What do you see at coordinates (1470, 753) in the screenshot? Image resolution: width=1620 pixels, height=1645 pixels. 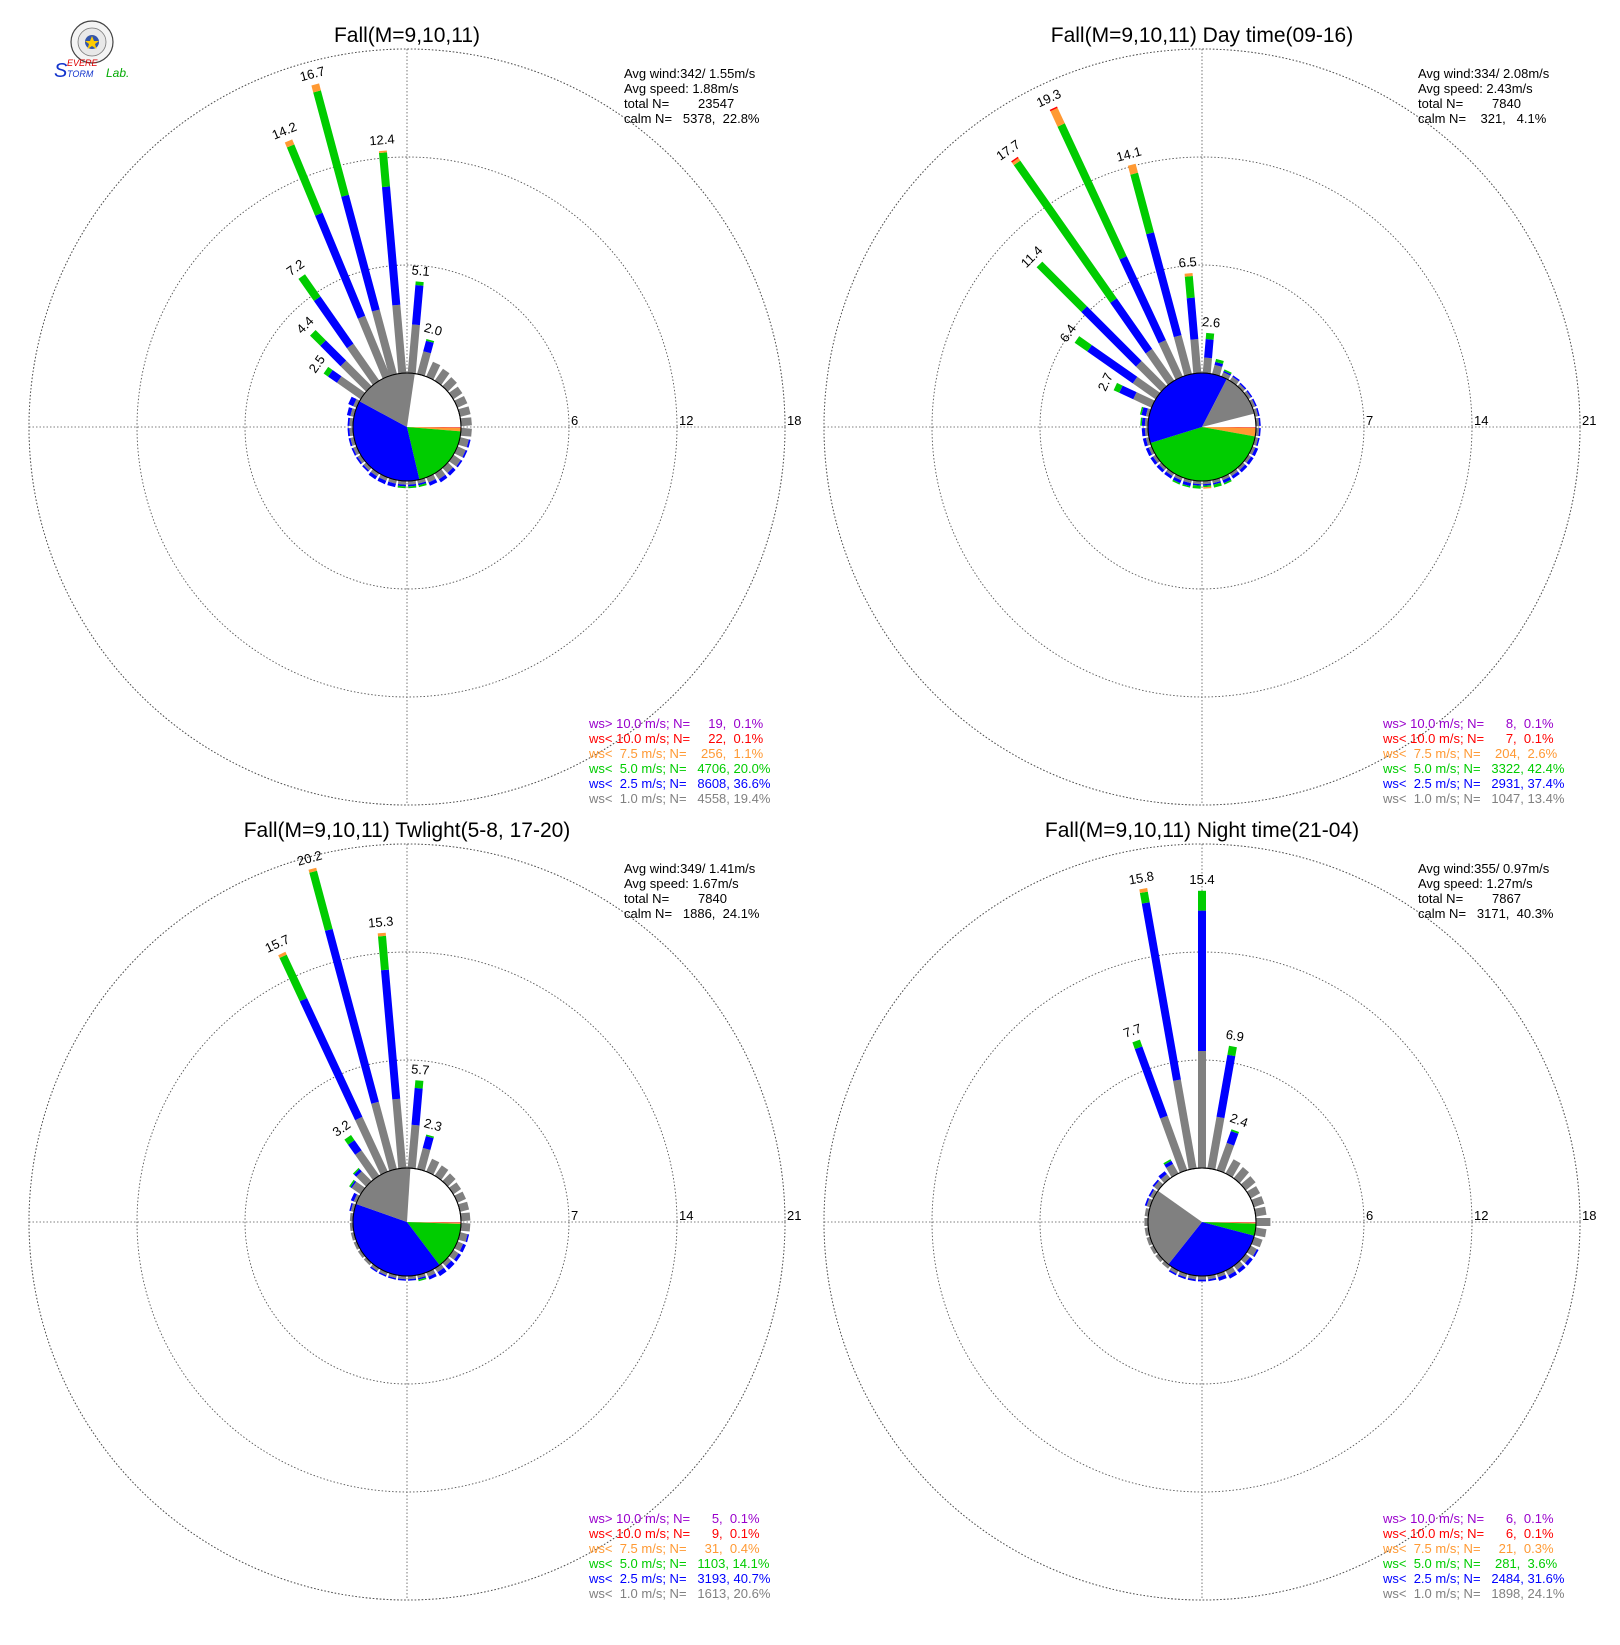 I see `legend-entry: ws< 7.5 m/s; N= 204, 2.6%` at bounding box center [1470, 753].